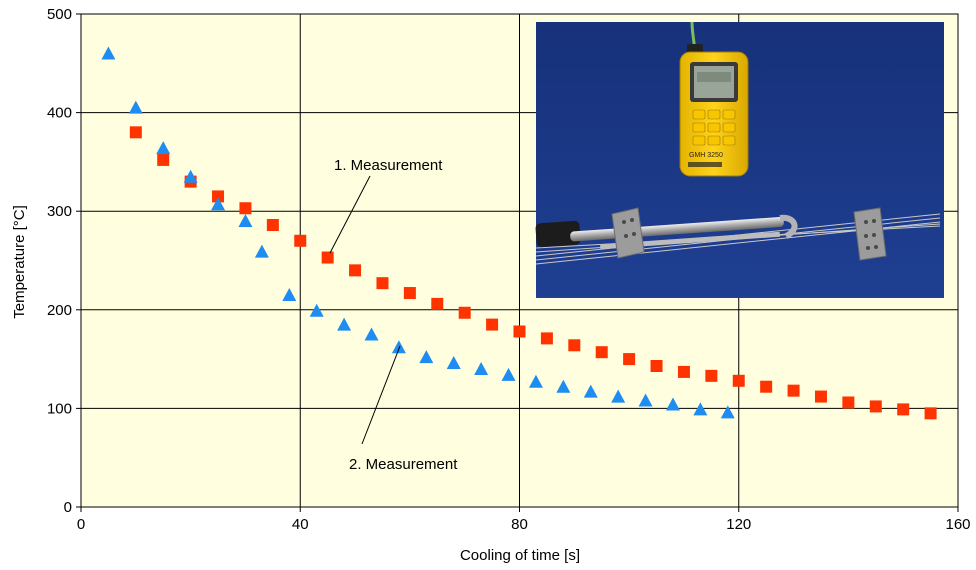 The width and height of the screenshot is (976, 570). What do you see at coordinates (59, 211) in the screenshot?
I see `y-tick-label: 300` at bounding box center [59, 211].